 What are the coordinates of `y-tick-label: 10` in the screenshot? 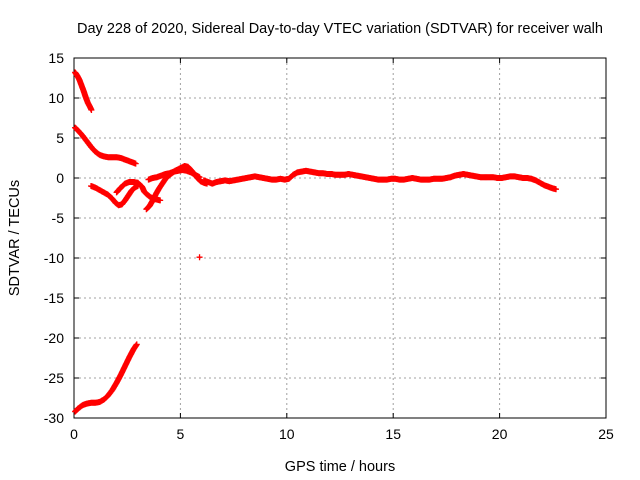 It's located at (56, 98).